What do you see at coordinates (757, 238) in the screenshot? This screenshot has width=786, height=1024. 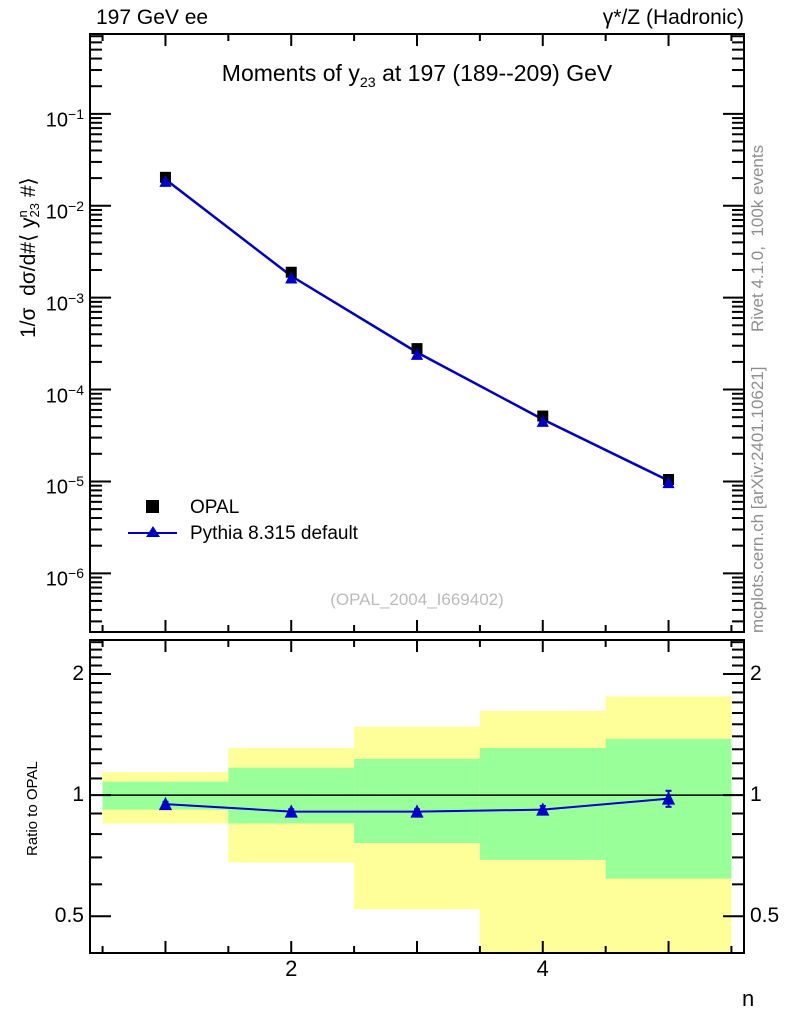 I see `generator-version-note: Rivet 4.1.0, 100k events` at bounding box center [757, 238].